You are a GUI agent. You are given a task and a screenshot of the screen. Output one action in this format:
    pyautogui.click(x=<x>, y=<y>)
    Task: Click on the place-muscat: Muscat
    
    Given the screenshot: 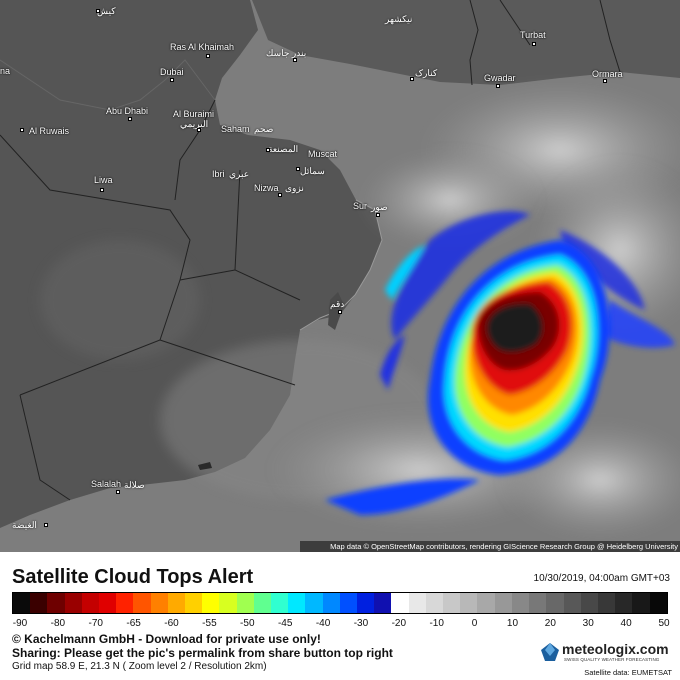 What is the action you would take?
    pyautogui.click(x=323, y=154)
    